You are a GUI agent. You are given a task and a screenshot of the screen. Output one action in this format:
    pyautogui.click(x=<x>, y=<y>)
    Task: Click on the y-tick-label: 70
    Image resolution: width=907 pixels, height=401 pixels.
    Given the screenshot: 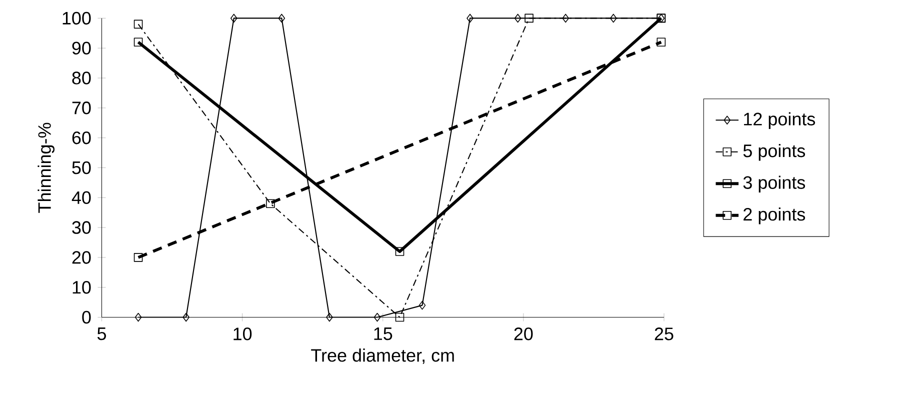 What is the action you would take?
    pyautogui.click(x=81, y=108)
    